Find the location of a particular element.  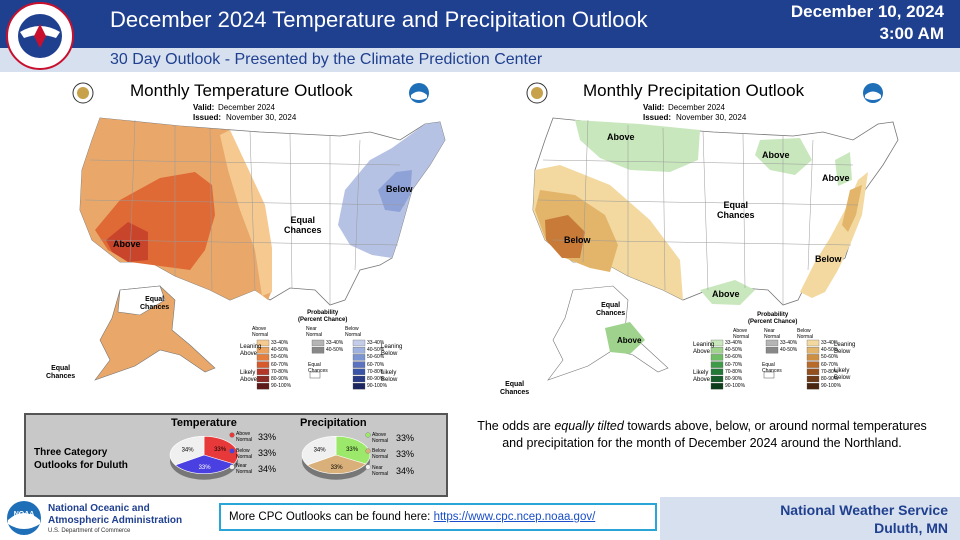

precip-legend-likely-below: Likely Below is located at coordinates (842, 374).